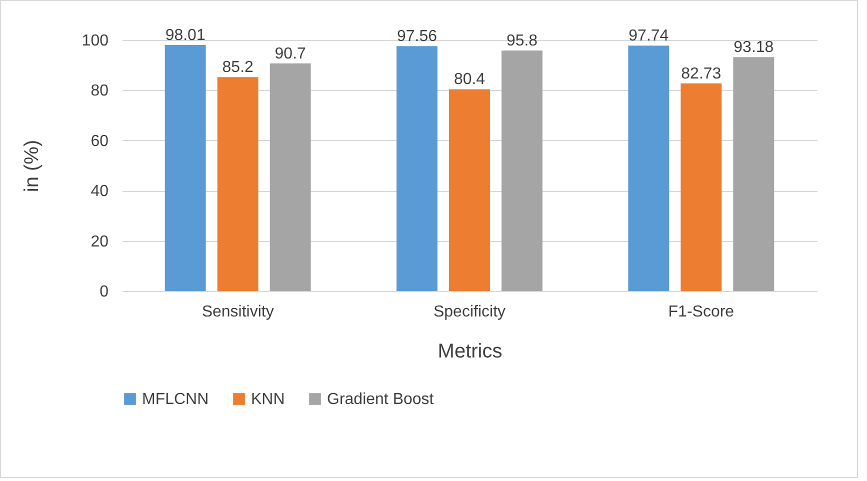 The image size is (867, 481). I want to click on data-label: 97.74, so click(648, 36).